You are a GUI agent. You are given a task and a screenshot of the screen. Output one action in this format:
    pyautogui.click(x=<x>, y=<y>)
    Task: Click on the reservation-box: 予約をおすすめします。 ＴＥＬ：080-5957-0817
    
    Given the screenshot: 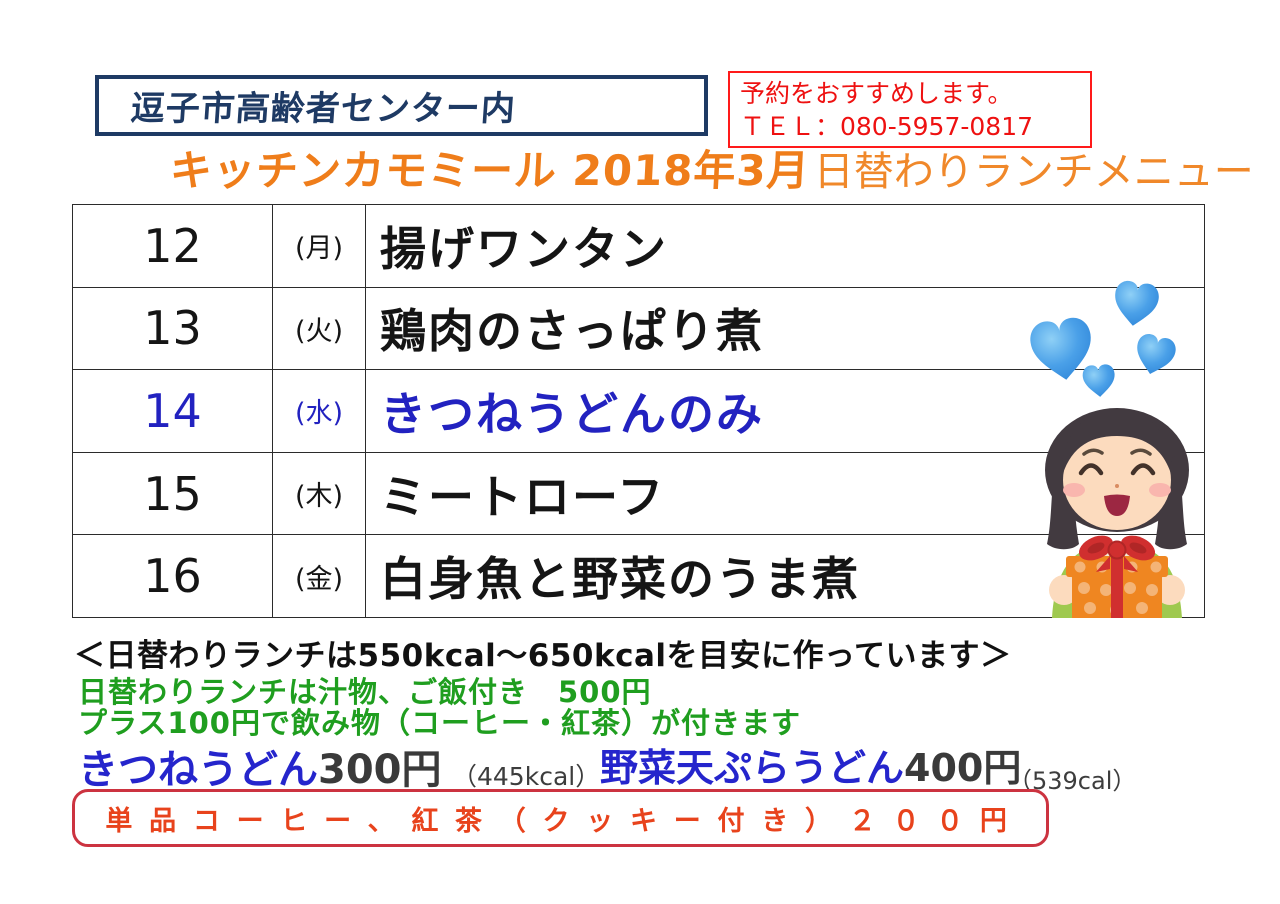 What is the action you would take?
    pyautogui.click(x=910, y=109)
    